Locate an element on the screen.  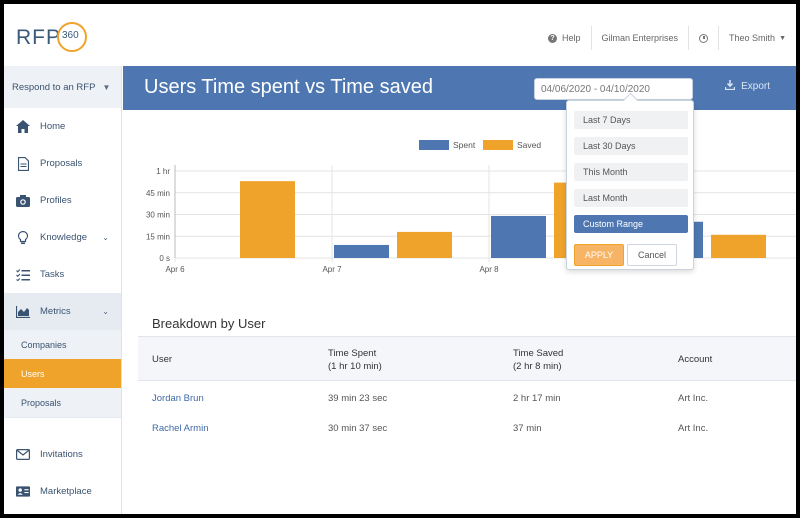
logo-text: RFP is located at coordinates (38, 37).